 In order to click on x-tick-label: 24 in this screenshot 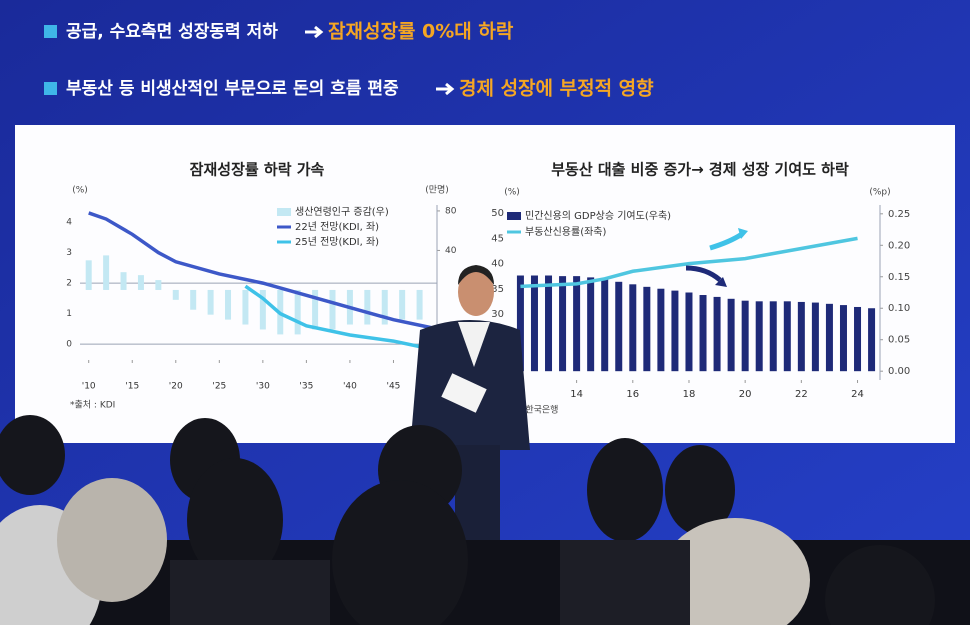, I will do `click(857, 394)`.